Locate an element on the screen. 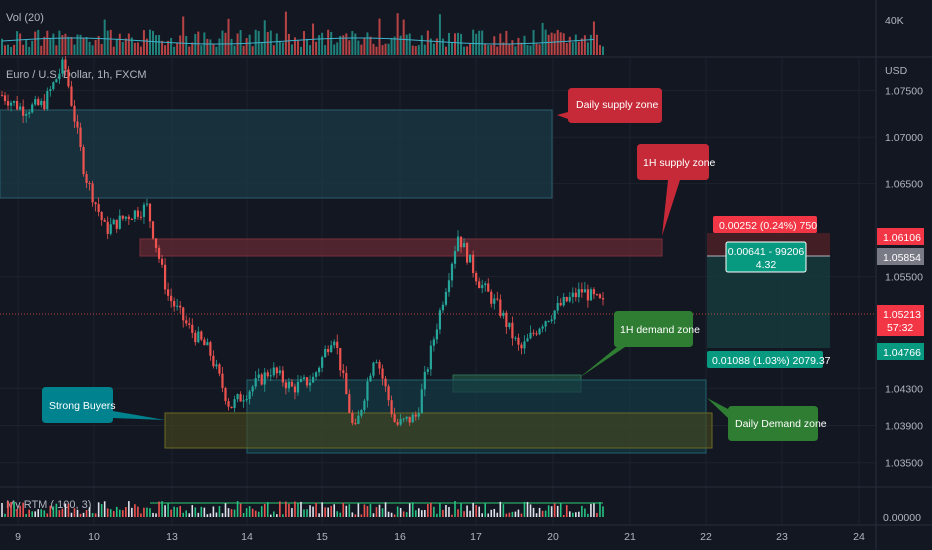  daily-supply-zone is located at coordinates (276, 154).